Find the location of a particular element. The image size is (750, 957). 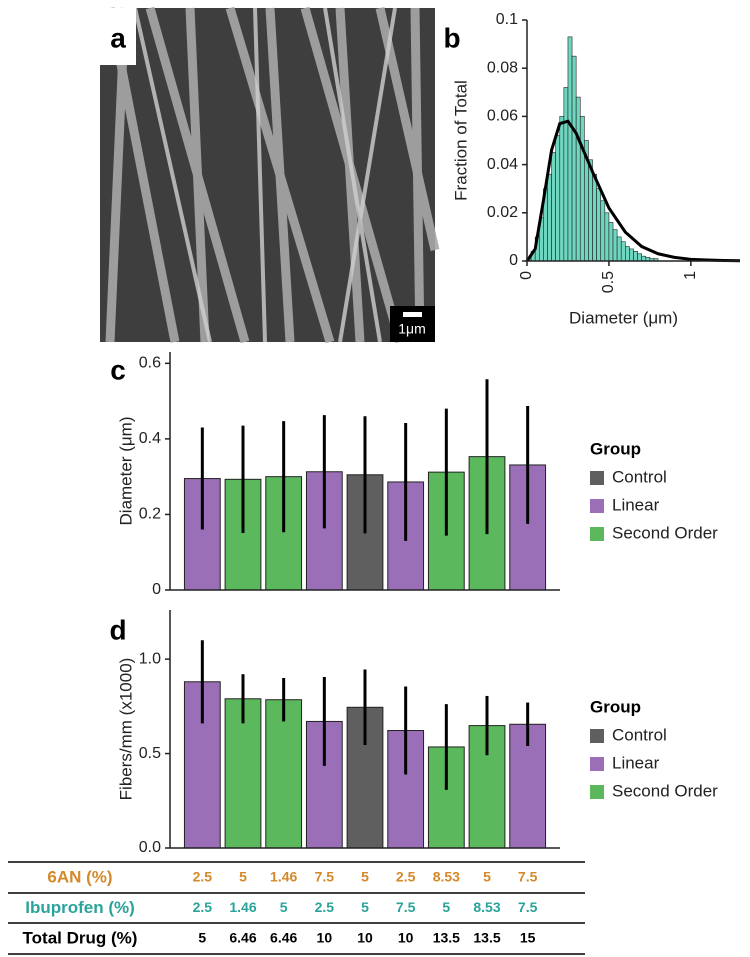

y-axis-label: Fibers/mm (x1000) is located at coordinates (125, 729).